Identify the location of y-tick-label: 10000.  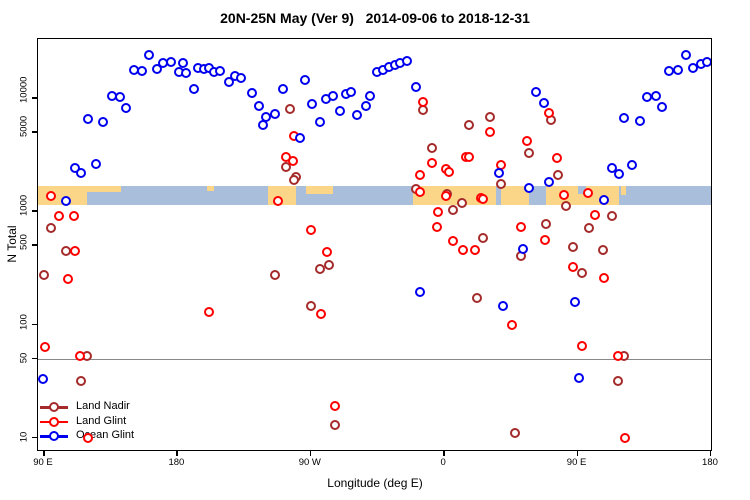
(24, 89).